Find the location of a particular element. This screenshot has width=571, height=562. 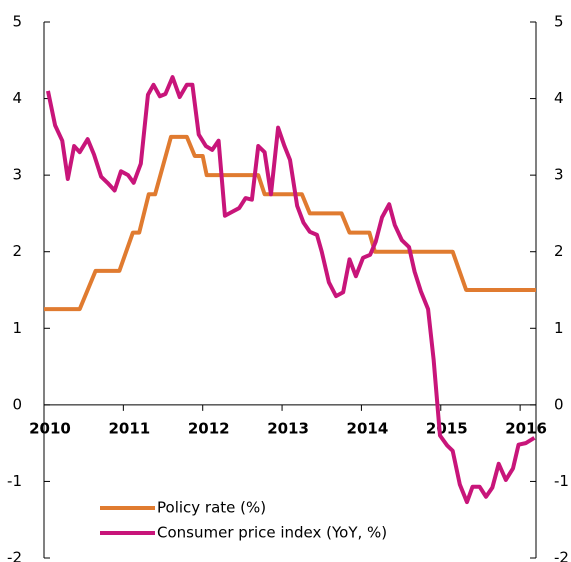

x-tick-label: 2013 is located at coordinates (288, 428).